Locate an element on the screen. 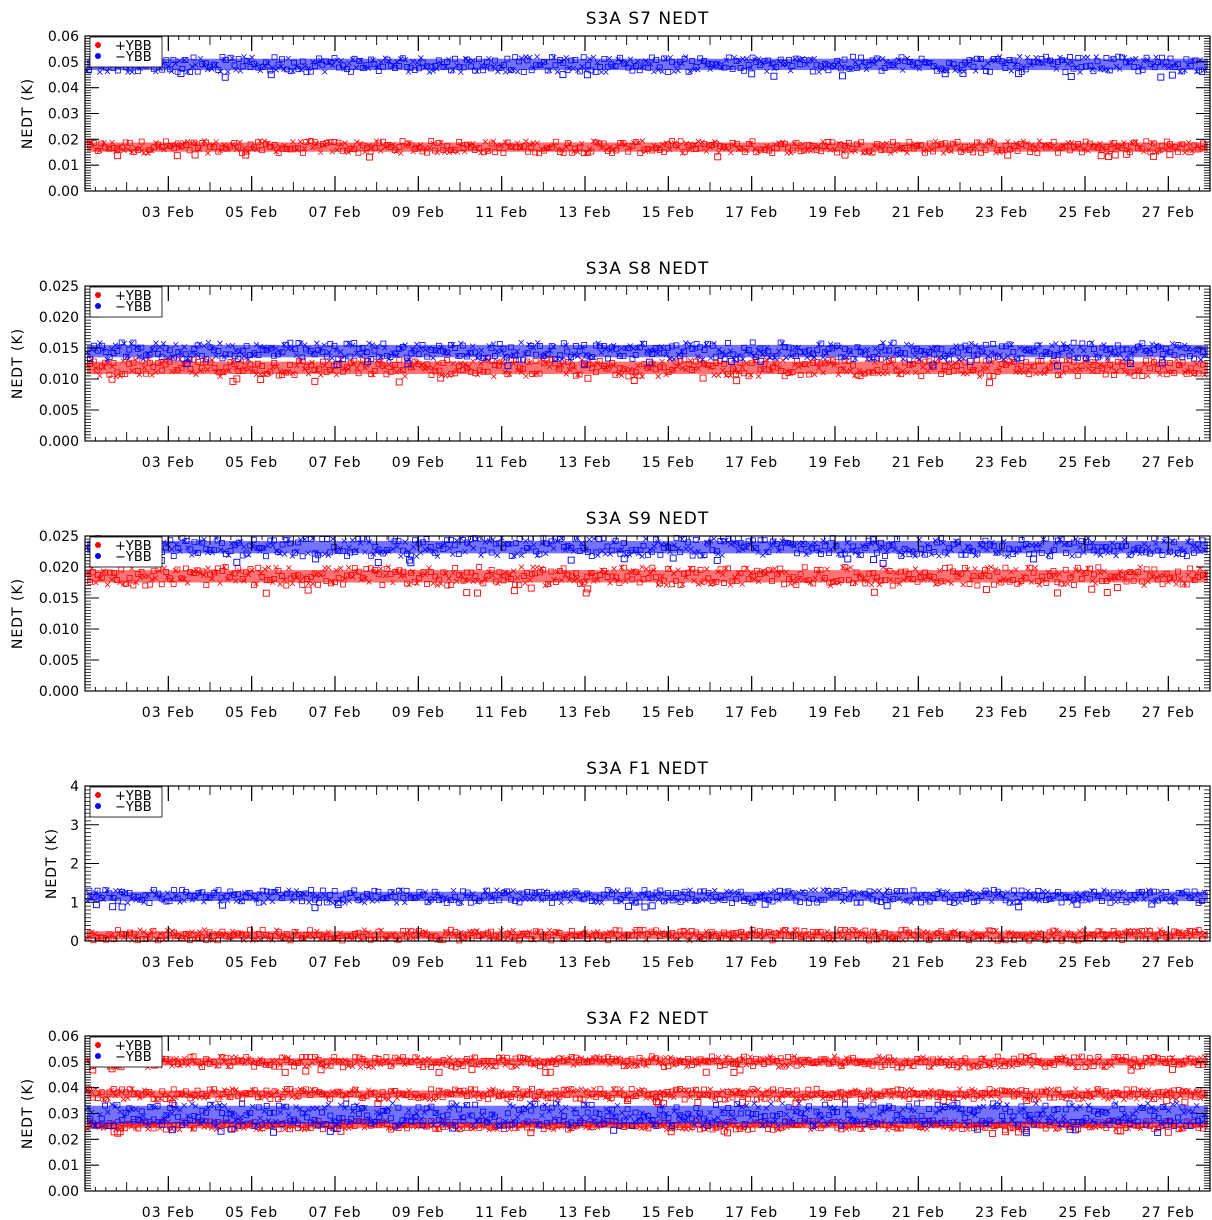 The image size is (1212, 1220). panel-title: S3A F1 NEDT is located at coordinates (647, 769).